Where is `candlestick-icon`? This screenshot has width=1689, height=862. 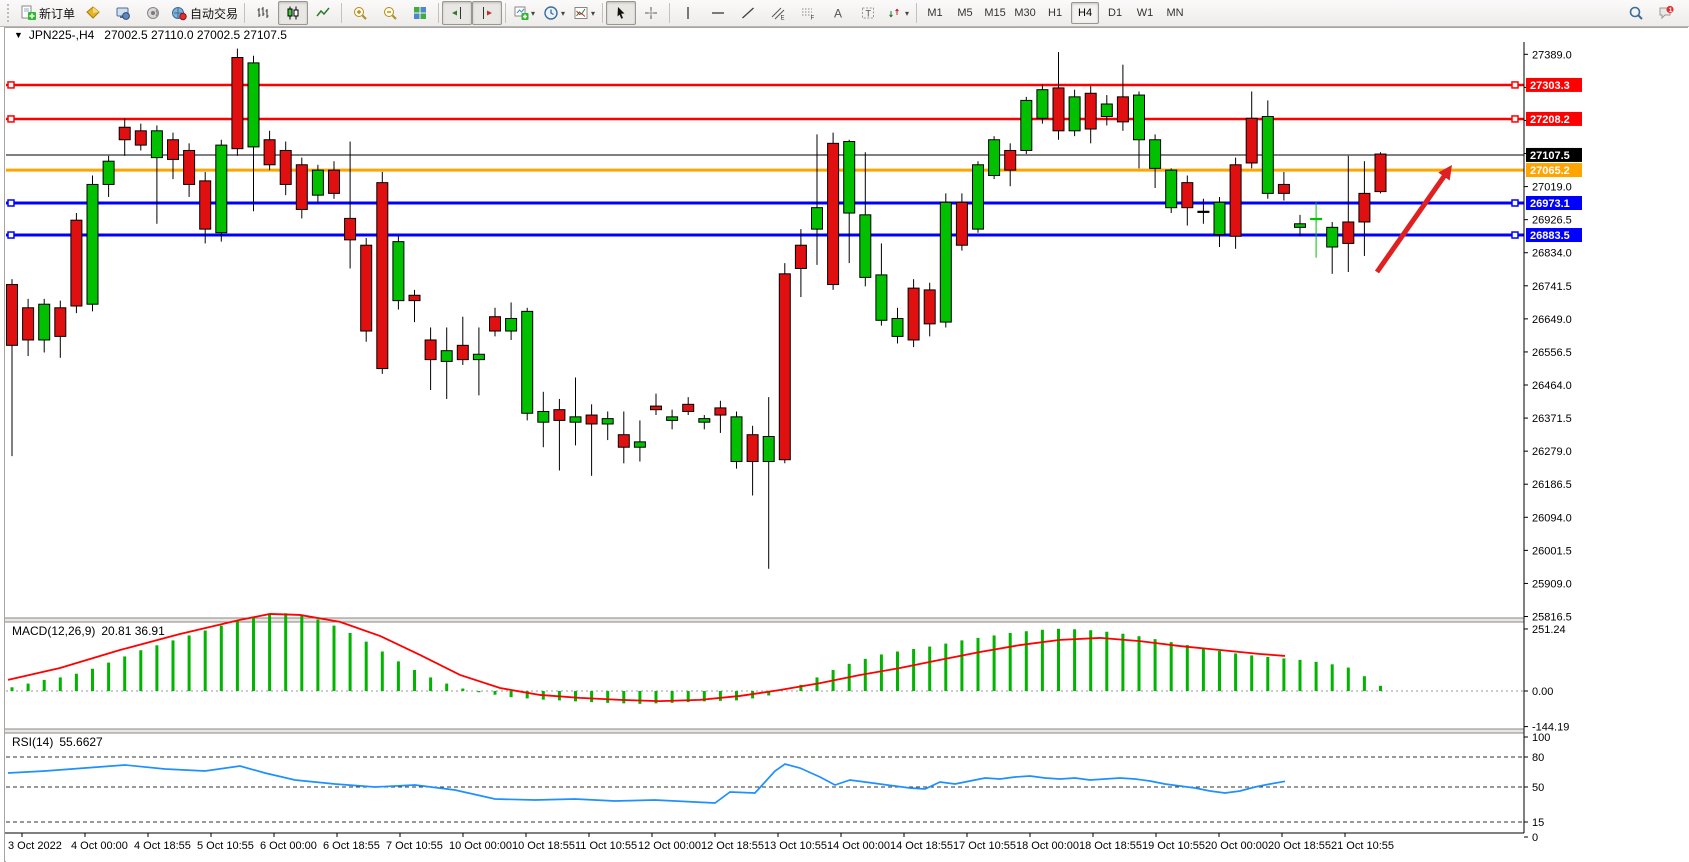 candlestick-icon is located at coordinates (293, 13).